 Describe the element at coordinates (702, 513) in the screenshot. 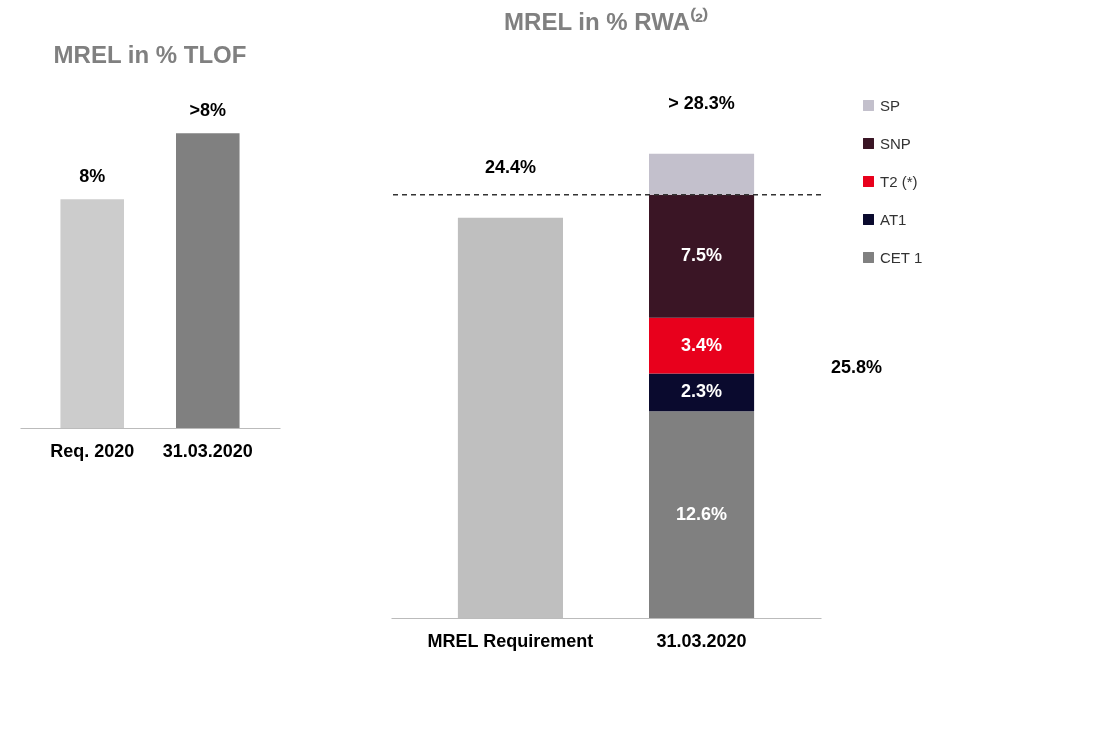

I see `data-label: 12.6%` at that location.